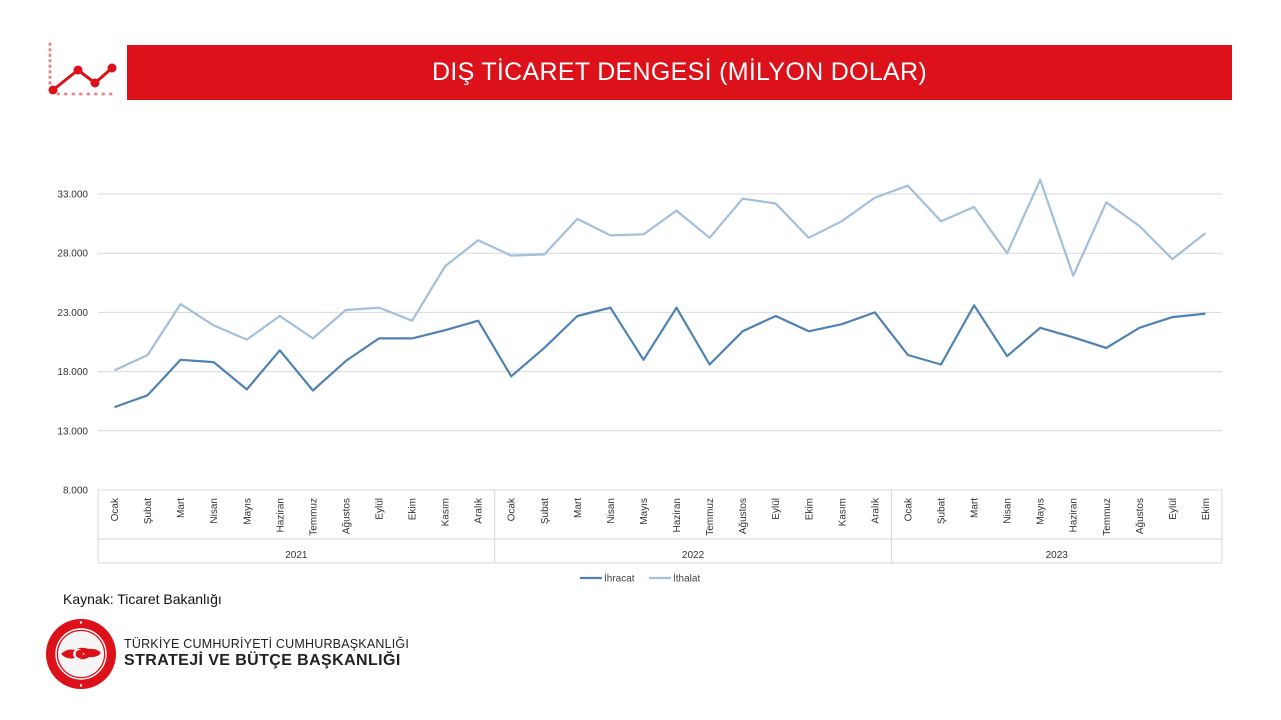 Image resolution: width=1281 pixels, height=720 pixels. What do you see at coordinates (72, 254) in the screenshot?
I see `y-tick-label: 28.000` at bounding box center [72, 254].